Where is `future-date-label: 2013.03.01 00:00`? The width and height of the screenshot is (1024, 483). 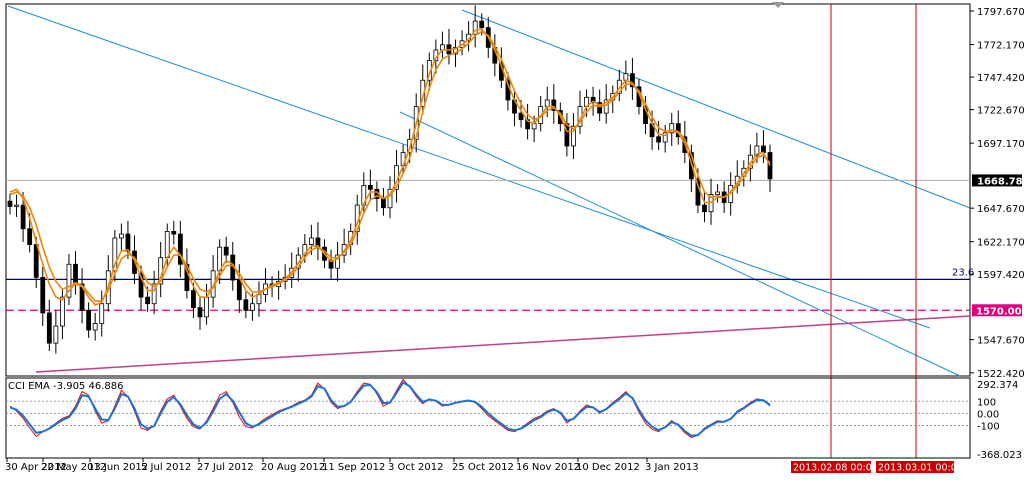
future-date-label: 2013.03.01 00:00 is located at coordinates (920, 468).